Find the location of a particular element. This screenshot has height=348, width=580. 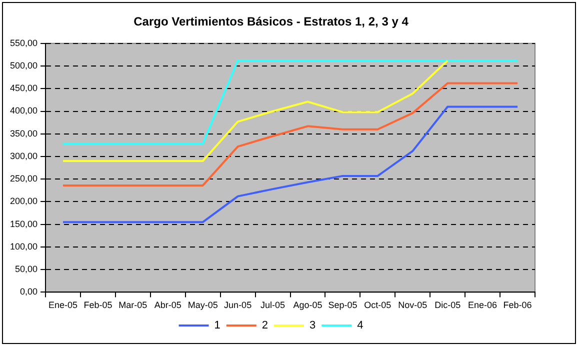

y-tick-label: 50,00 is located at coordinates (26, 269).